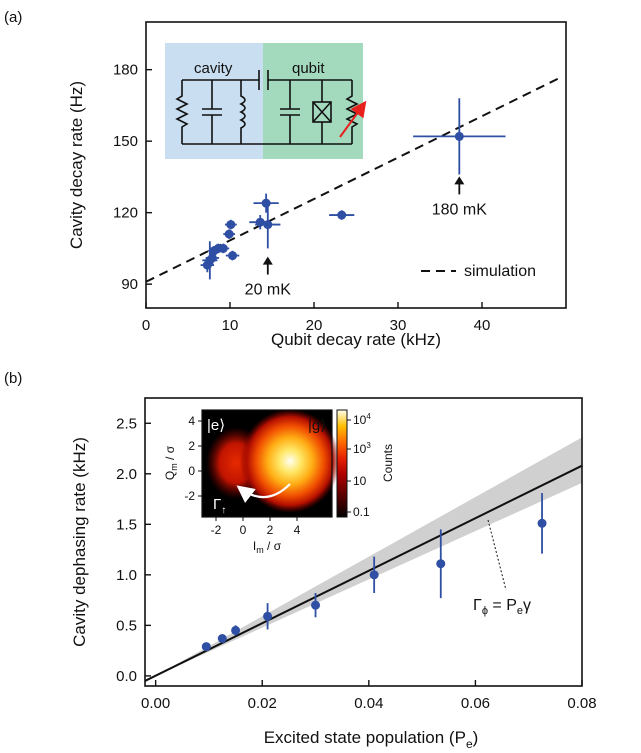  Describe the element at coordinates (155, 703) in the screenshot. I see `x-tick-label-b: 0.00` at that location.